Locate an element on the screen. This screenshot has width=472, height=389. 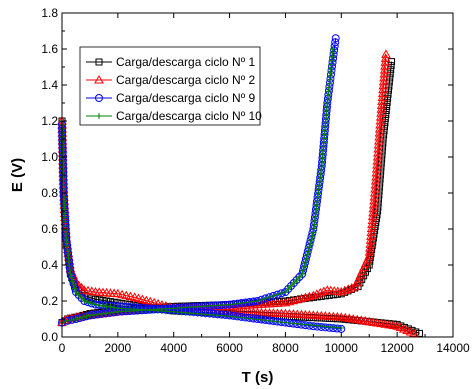
x-axis-title: T (s) is located at coordinates (258, 377).